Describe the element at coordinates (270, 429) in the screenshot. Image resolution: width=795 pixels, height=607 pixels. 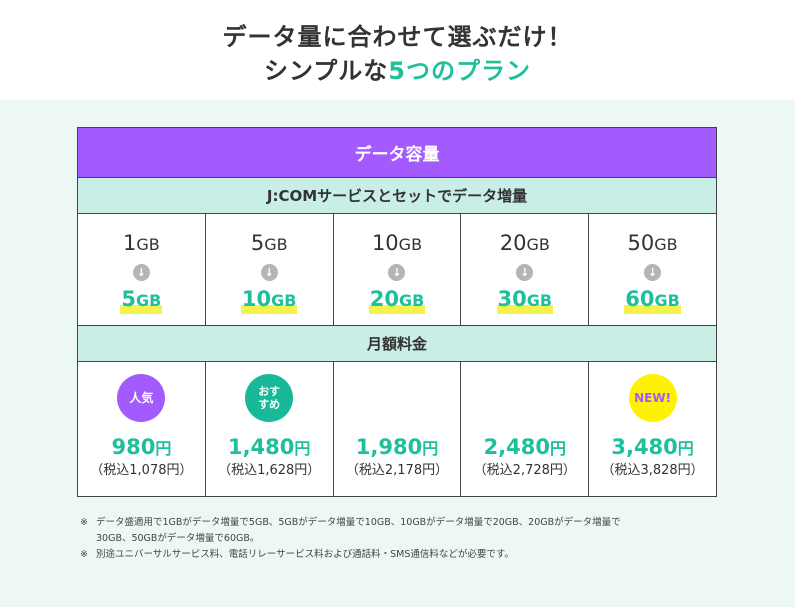
I see `price-cell-5gb: おす すめ 1,480円 （税込1,628円）` at that location.